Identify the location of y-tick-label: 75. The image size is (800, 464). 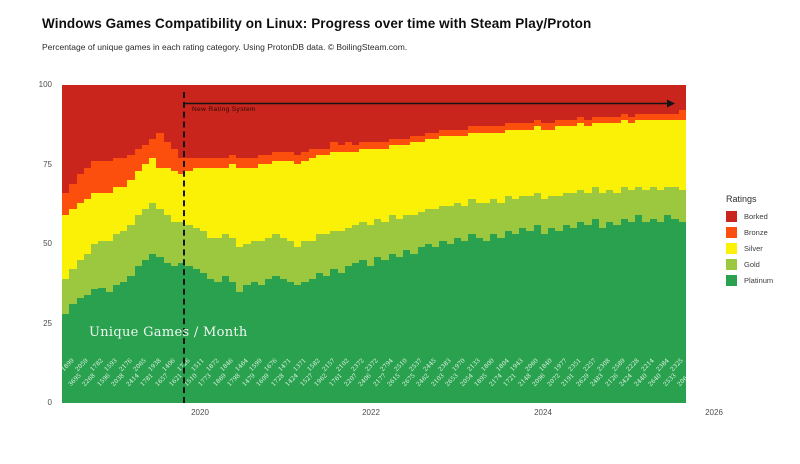
(47, 164).